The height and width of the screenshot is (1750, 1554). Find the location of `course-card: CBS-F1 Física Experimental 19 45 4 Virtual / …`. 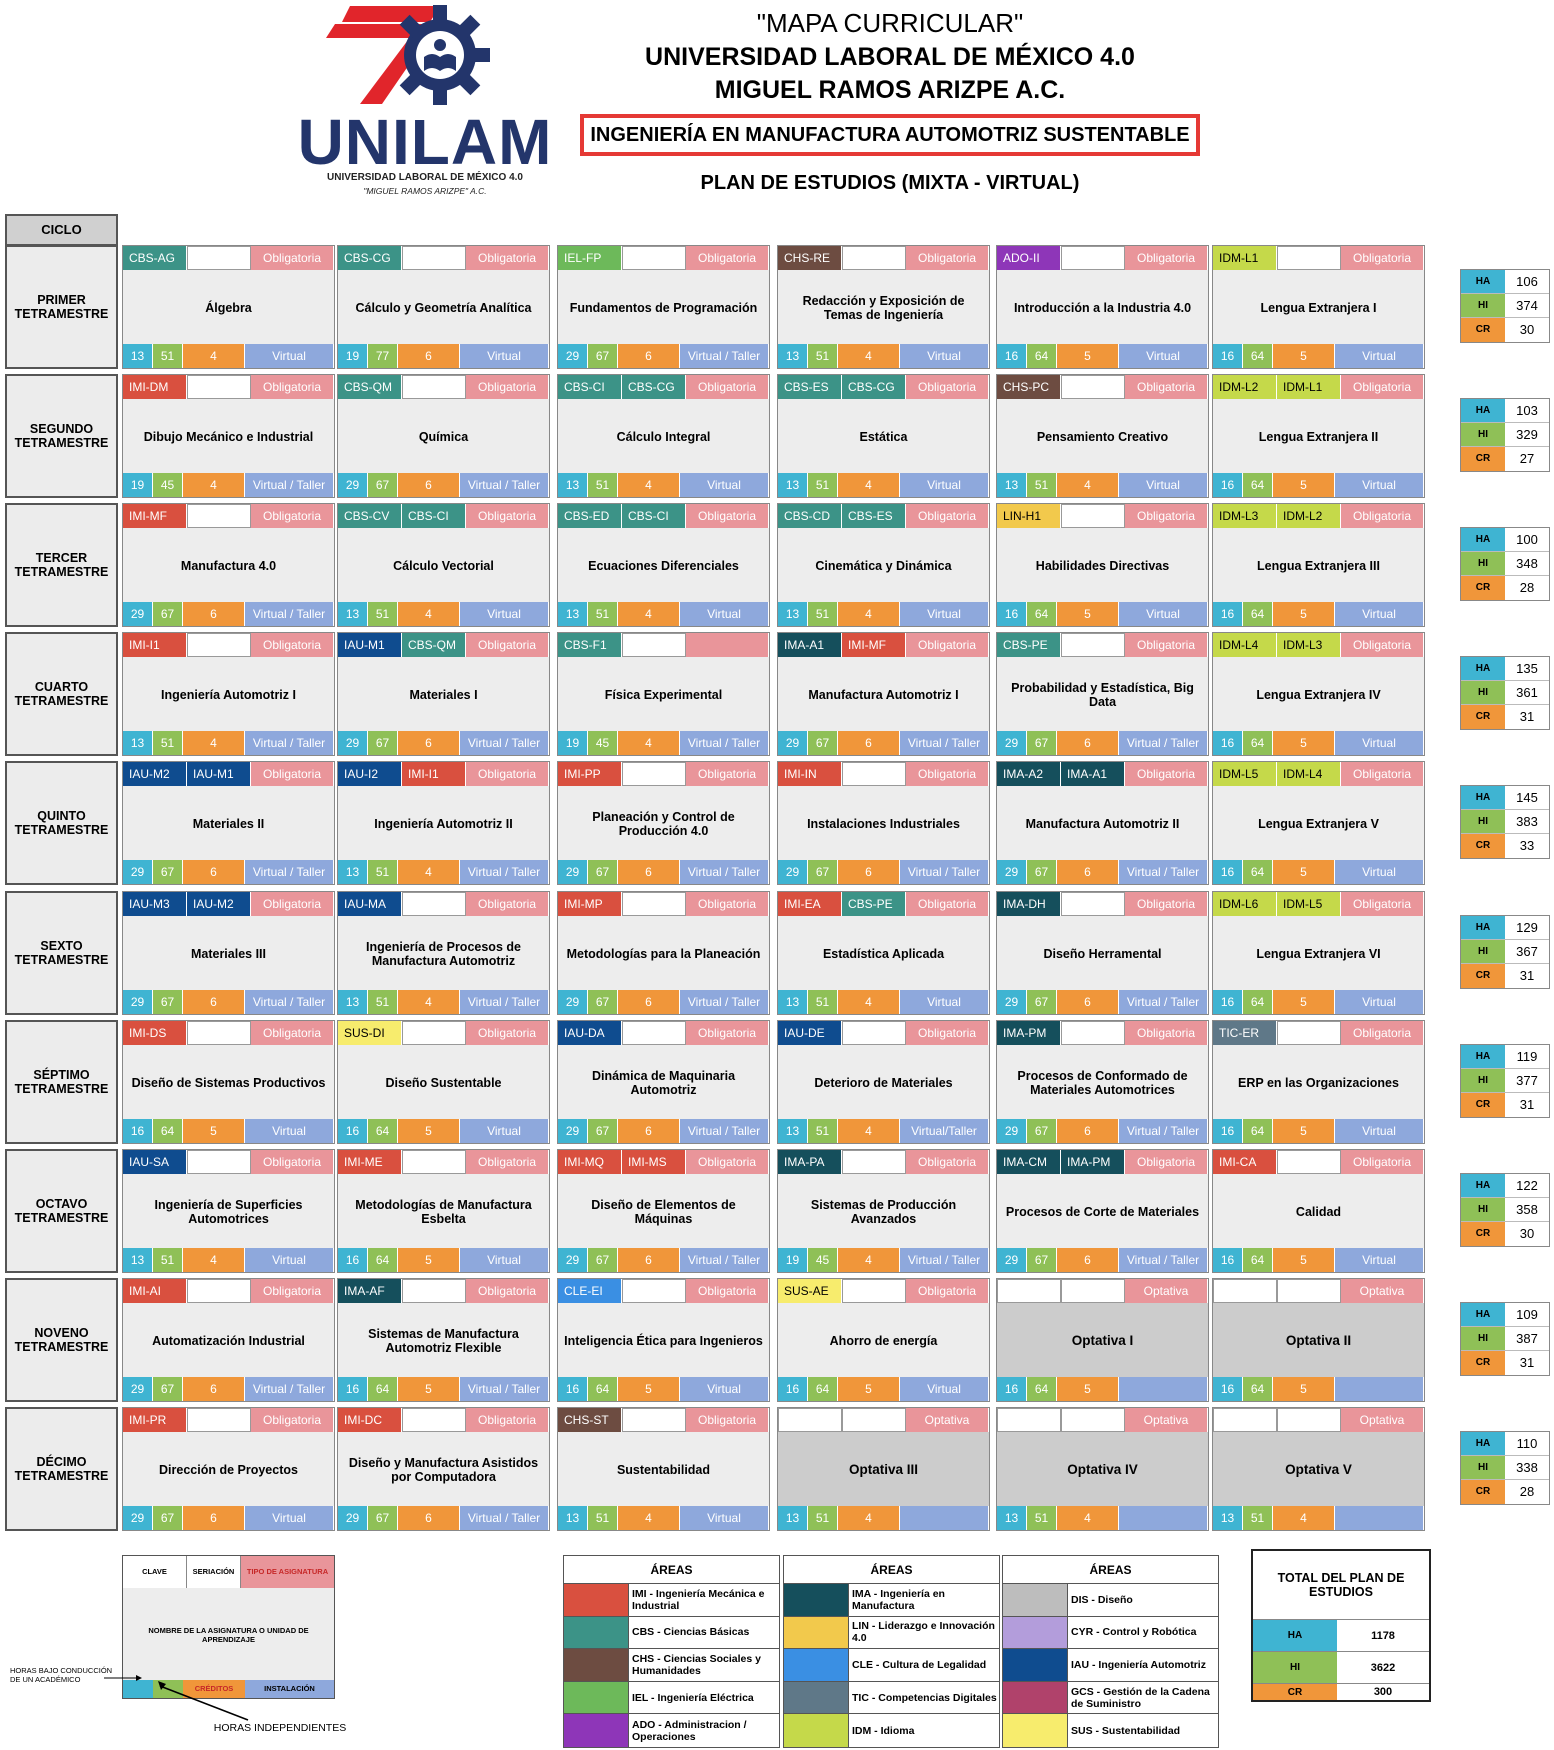

course-card: CBS-F1 Física Experimental 19 45 4 Virtual / … is located at coordinates (663, 694).